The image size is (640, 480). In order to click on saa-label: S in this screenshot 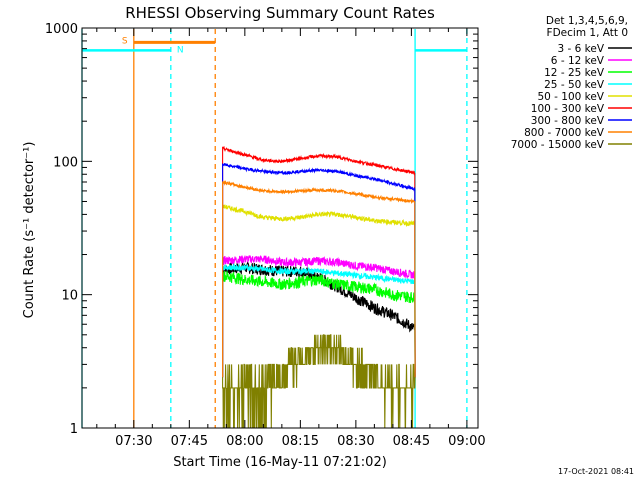, I will do `click(125, 41)`.